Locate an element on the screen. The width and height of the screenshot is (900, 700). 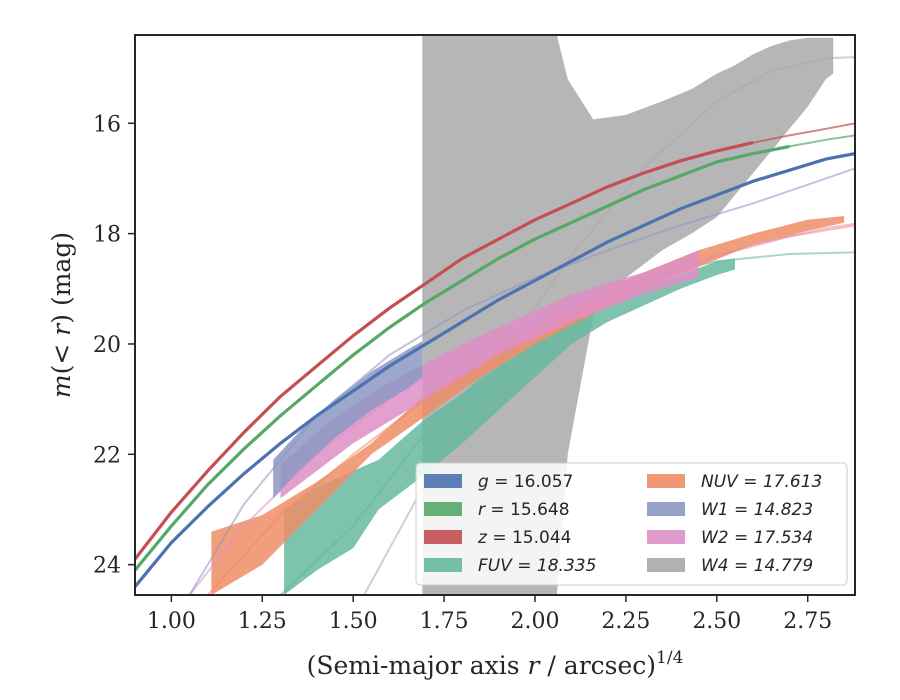
y-axis-label-var: r is located at coordinates (61, 329).